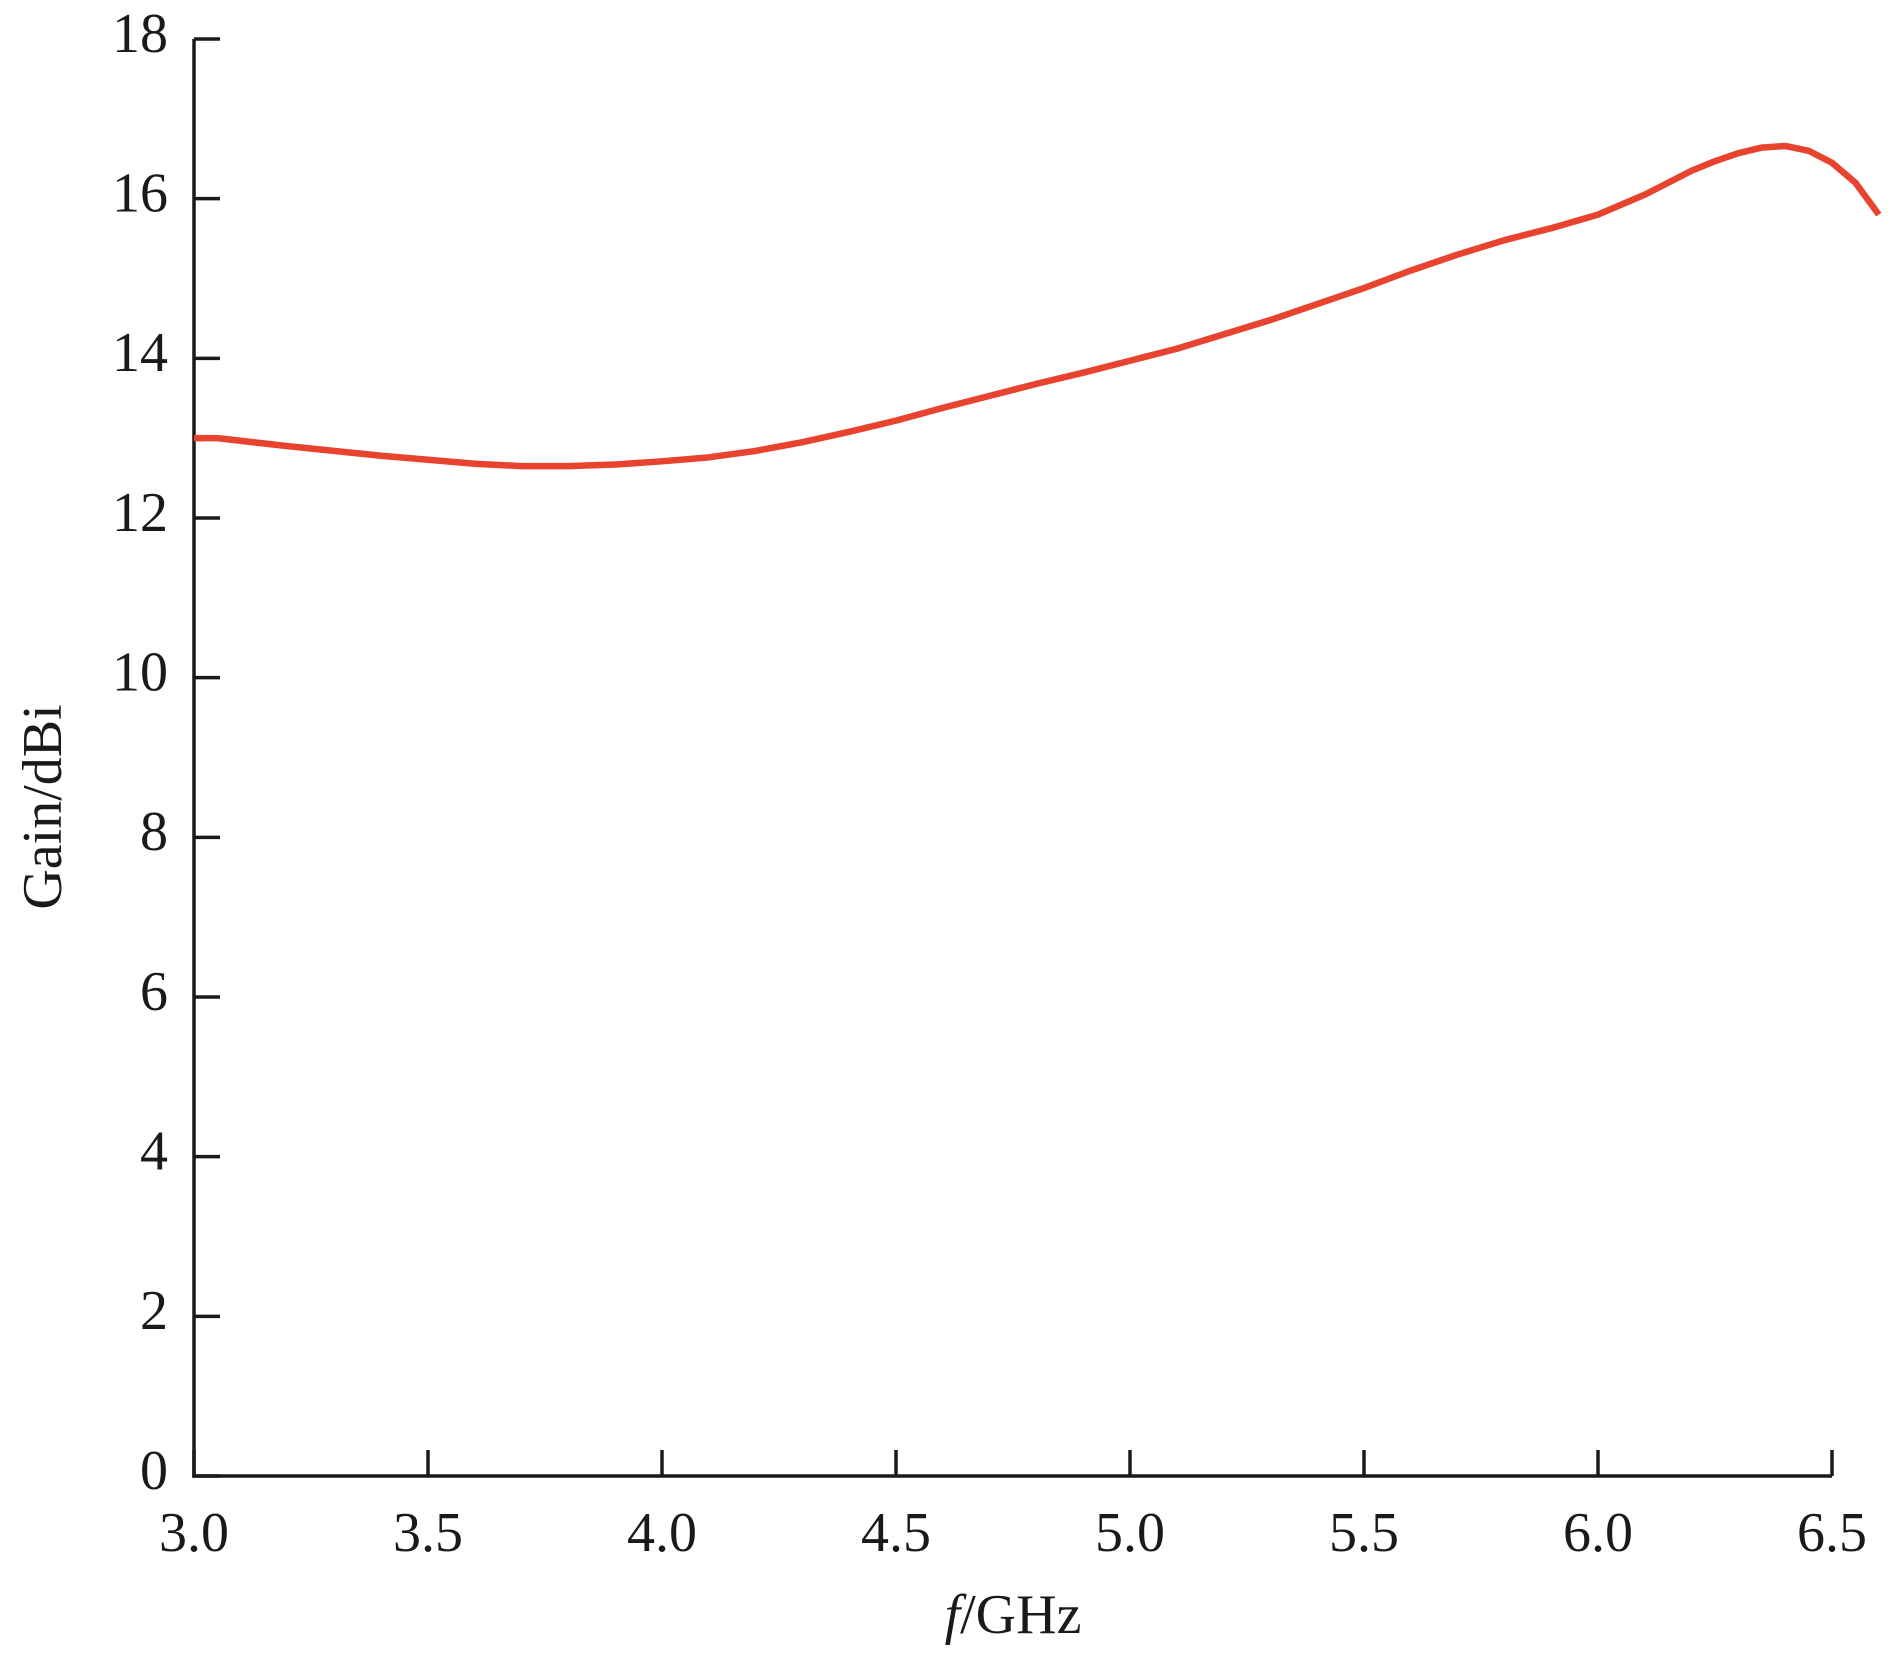 Image resolution: width=1890 pixels, height=1660 pixels. Describe the element at coordinates (154, 1311) in the screenshot. I see `y-tick-label: 2` at that location.